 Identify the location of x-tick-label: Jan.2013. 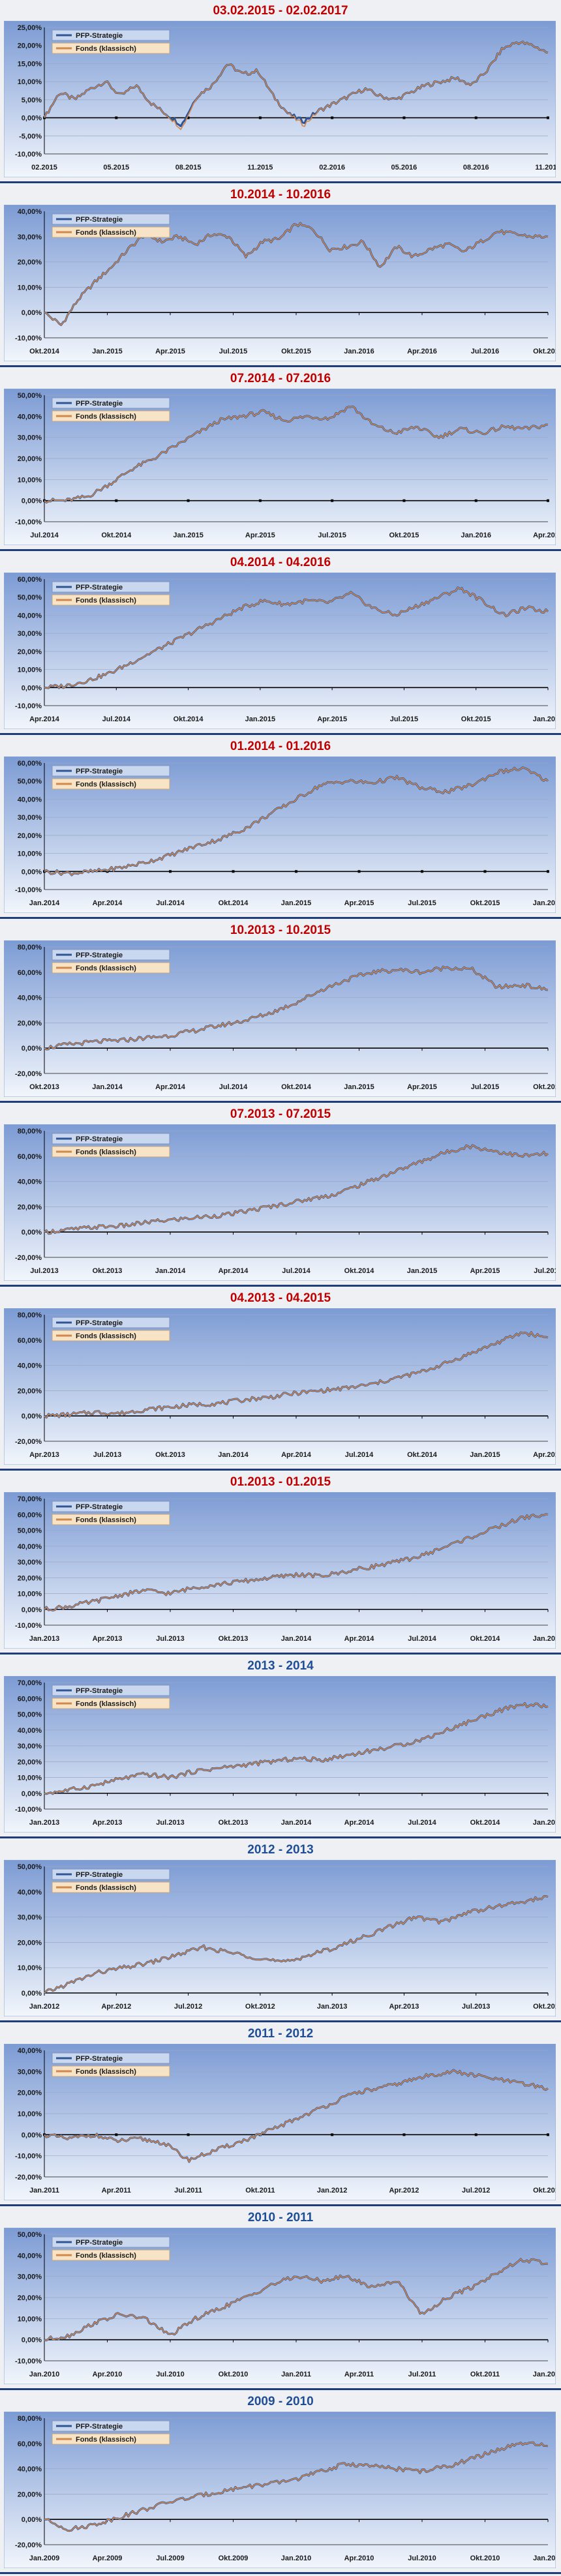
(44, 1639).